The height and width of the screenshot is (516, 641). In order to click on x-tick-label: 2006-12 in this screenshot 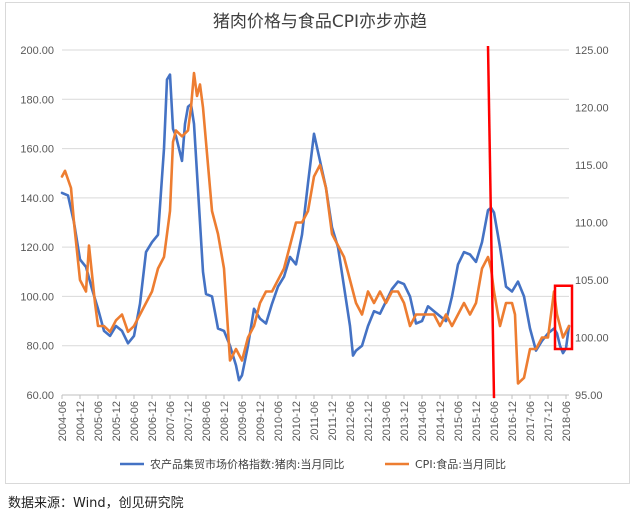, I will do `click(153, 421)`.